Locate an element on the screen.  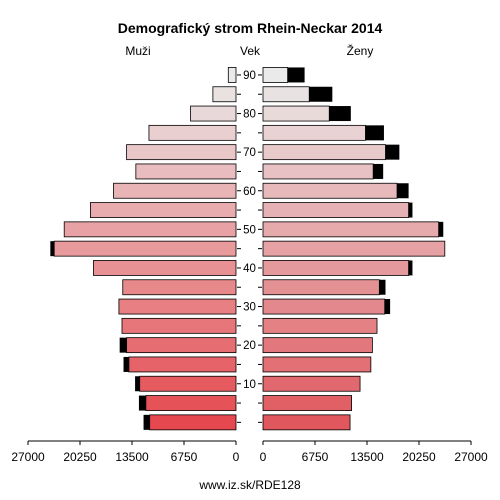
age-label: 10 is located at coordinates (249, 385).